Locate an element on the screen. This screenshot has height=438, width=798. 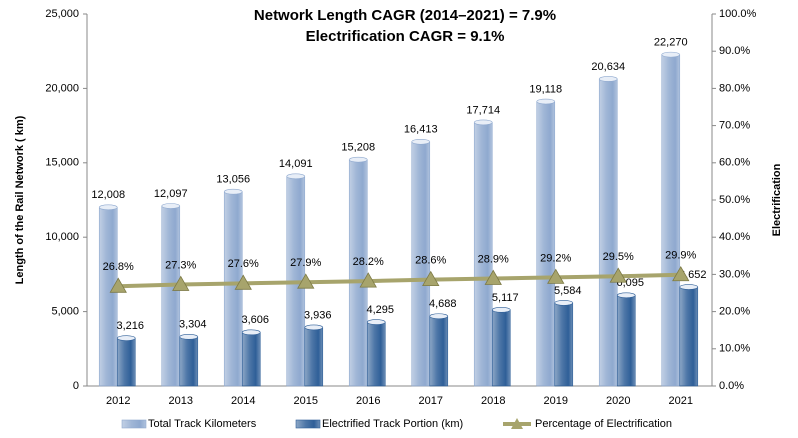
y2-tick-label: 10.0% is located at coordinates (734, 349).